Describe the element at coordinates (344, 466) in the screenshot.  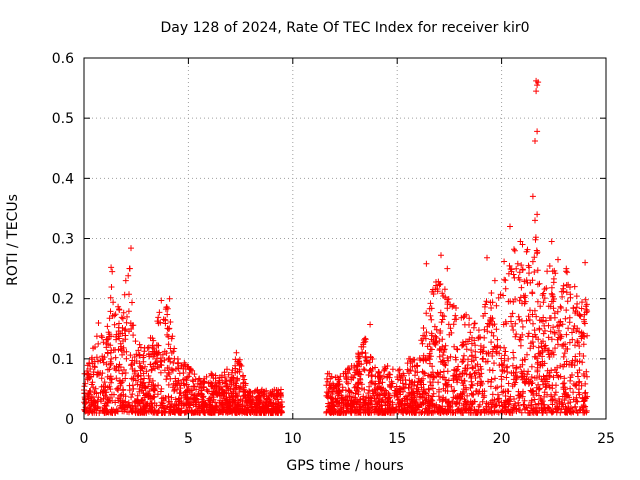
I see `x-axis-label: GPS time / hours` at that location.